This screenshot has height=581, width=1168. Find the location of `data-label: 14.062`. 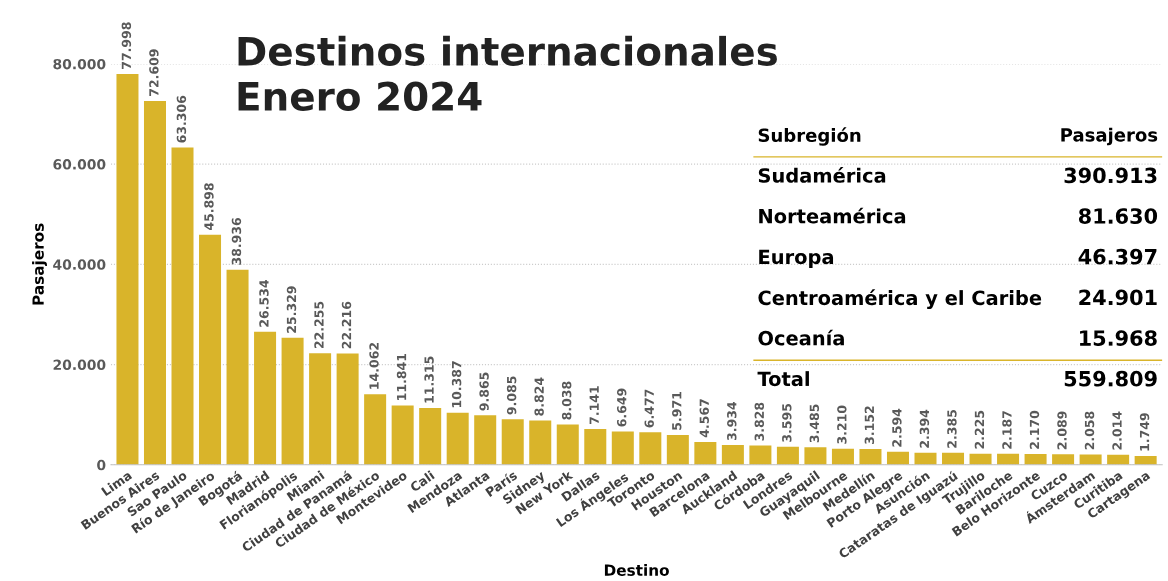

data-label: 14.062 is located at coordinates (374, 366).